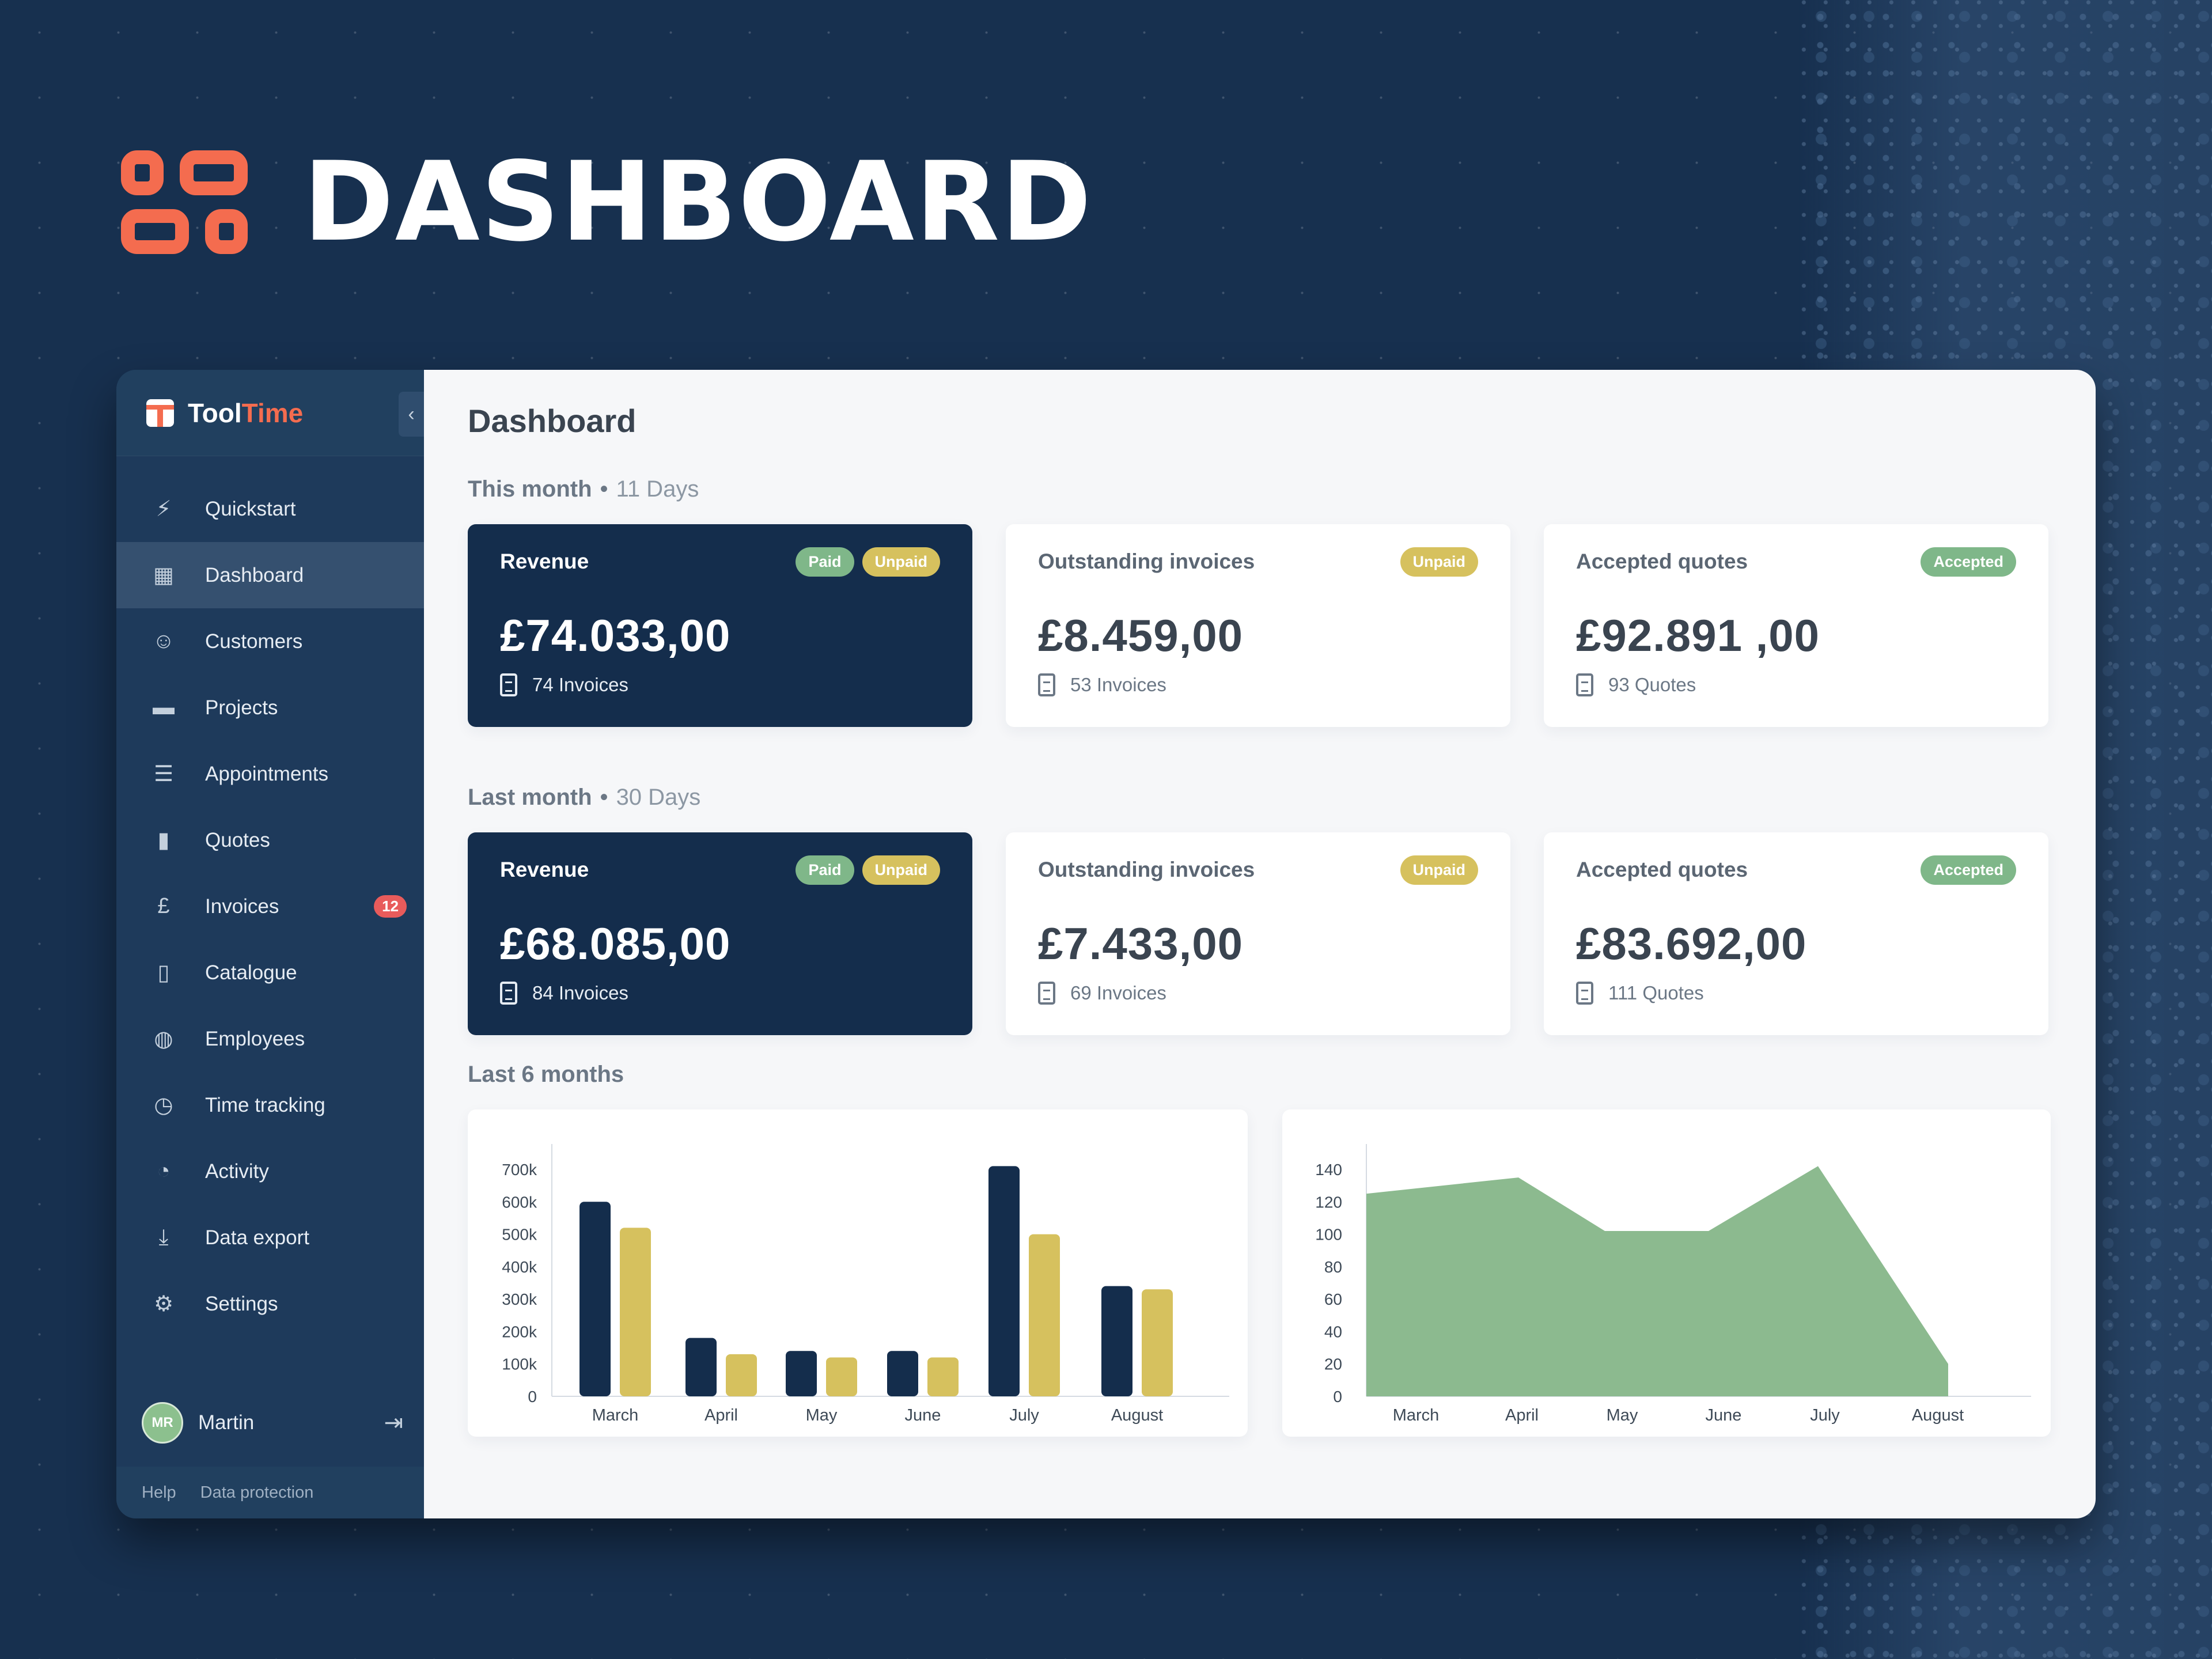 This screenshot has height=1659, width=2212. I want to click on x-tick-label: April, so click(721, 1415).